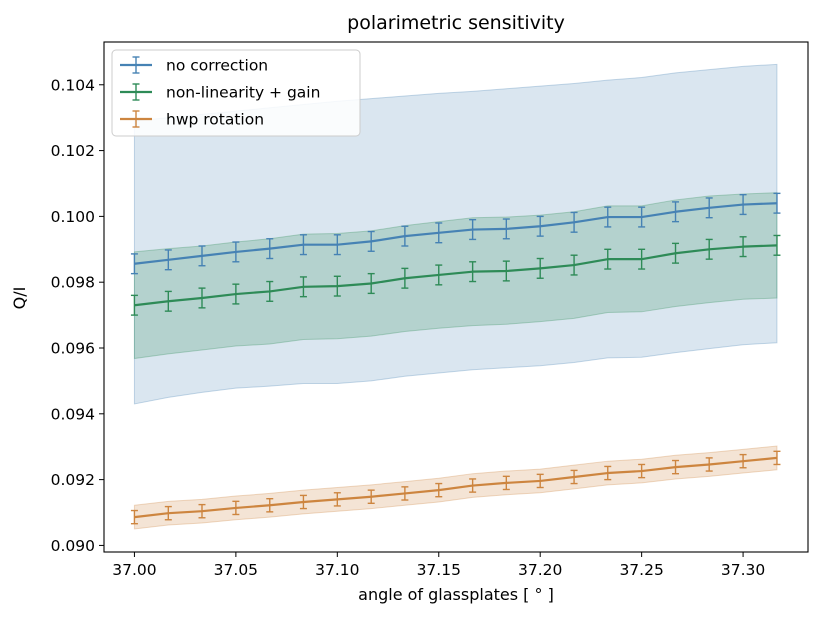 Image resolution: width=831 pixels, height=619 pixels. What do you see at coordinates (73, 349) in the screenshot?
I see `y-tick-label: 0.096` at bounding box center [73, 349].